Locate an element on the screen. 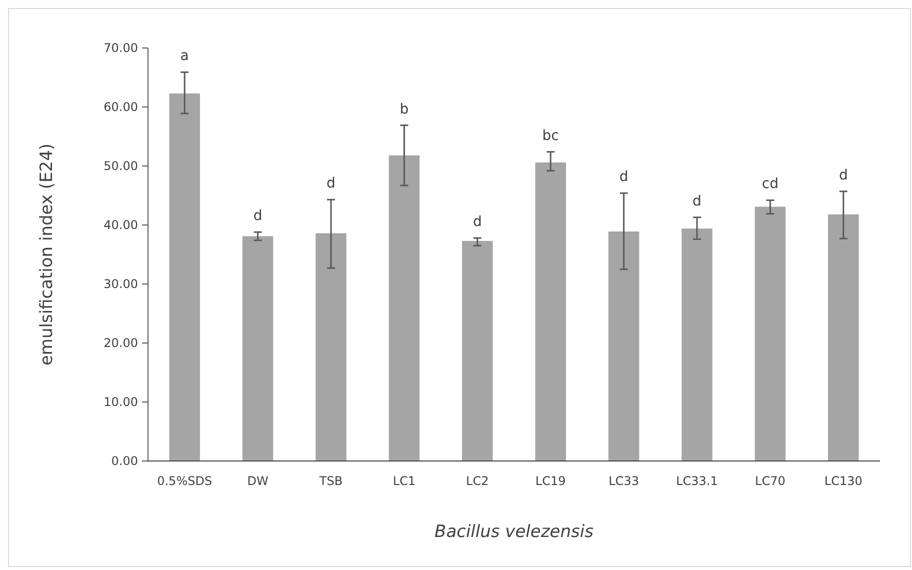 This screenshot has width=912, height=570. x-tick-label: DW is located at coordinates (257, 481).